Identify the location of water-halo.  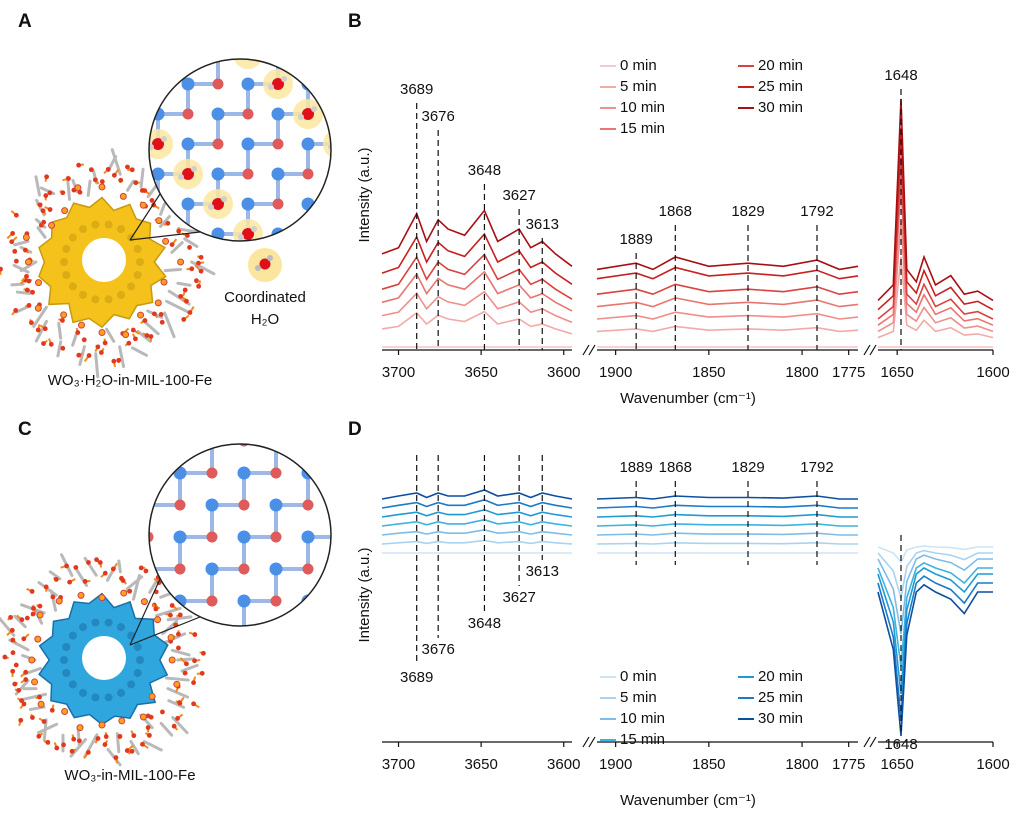
(327, 144).